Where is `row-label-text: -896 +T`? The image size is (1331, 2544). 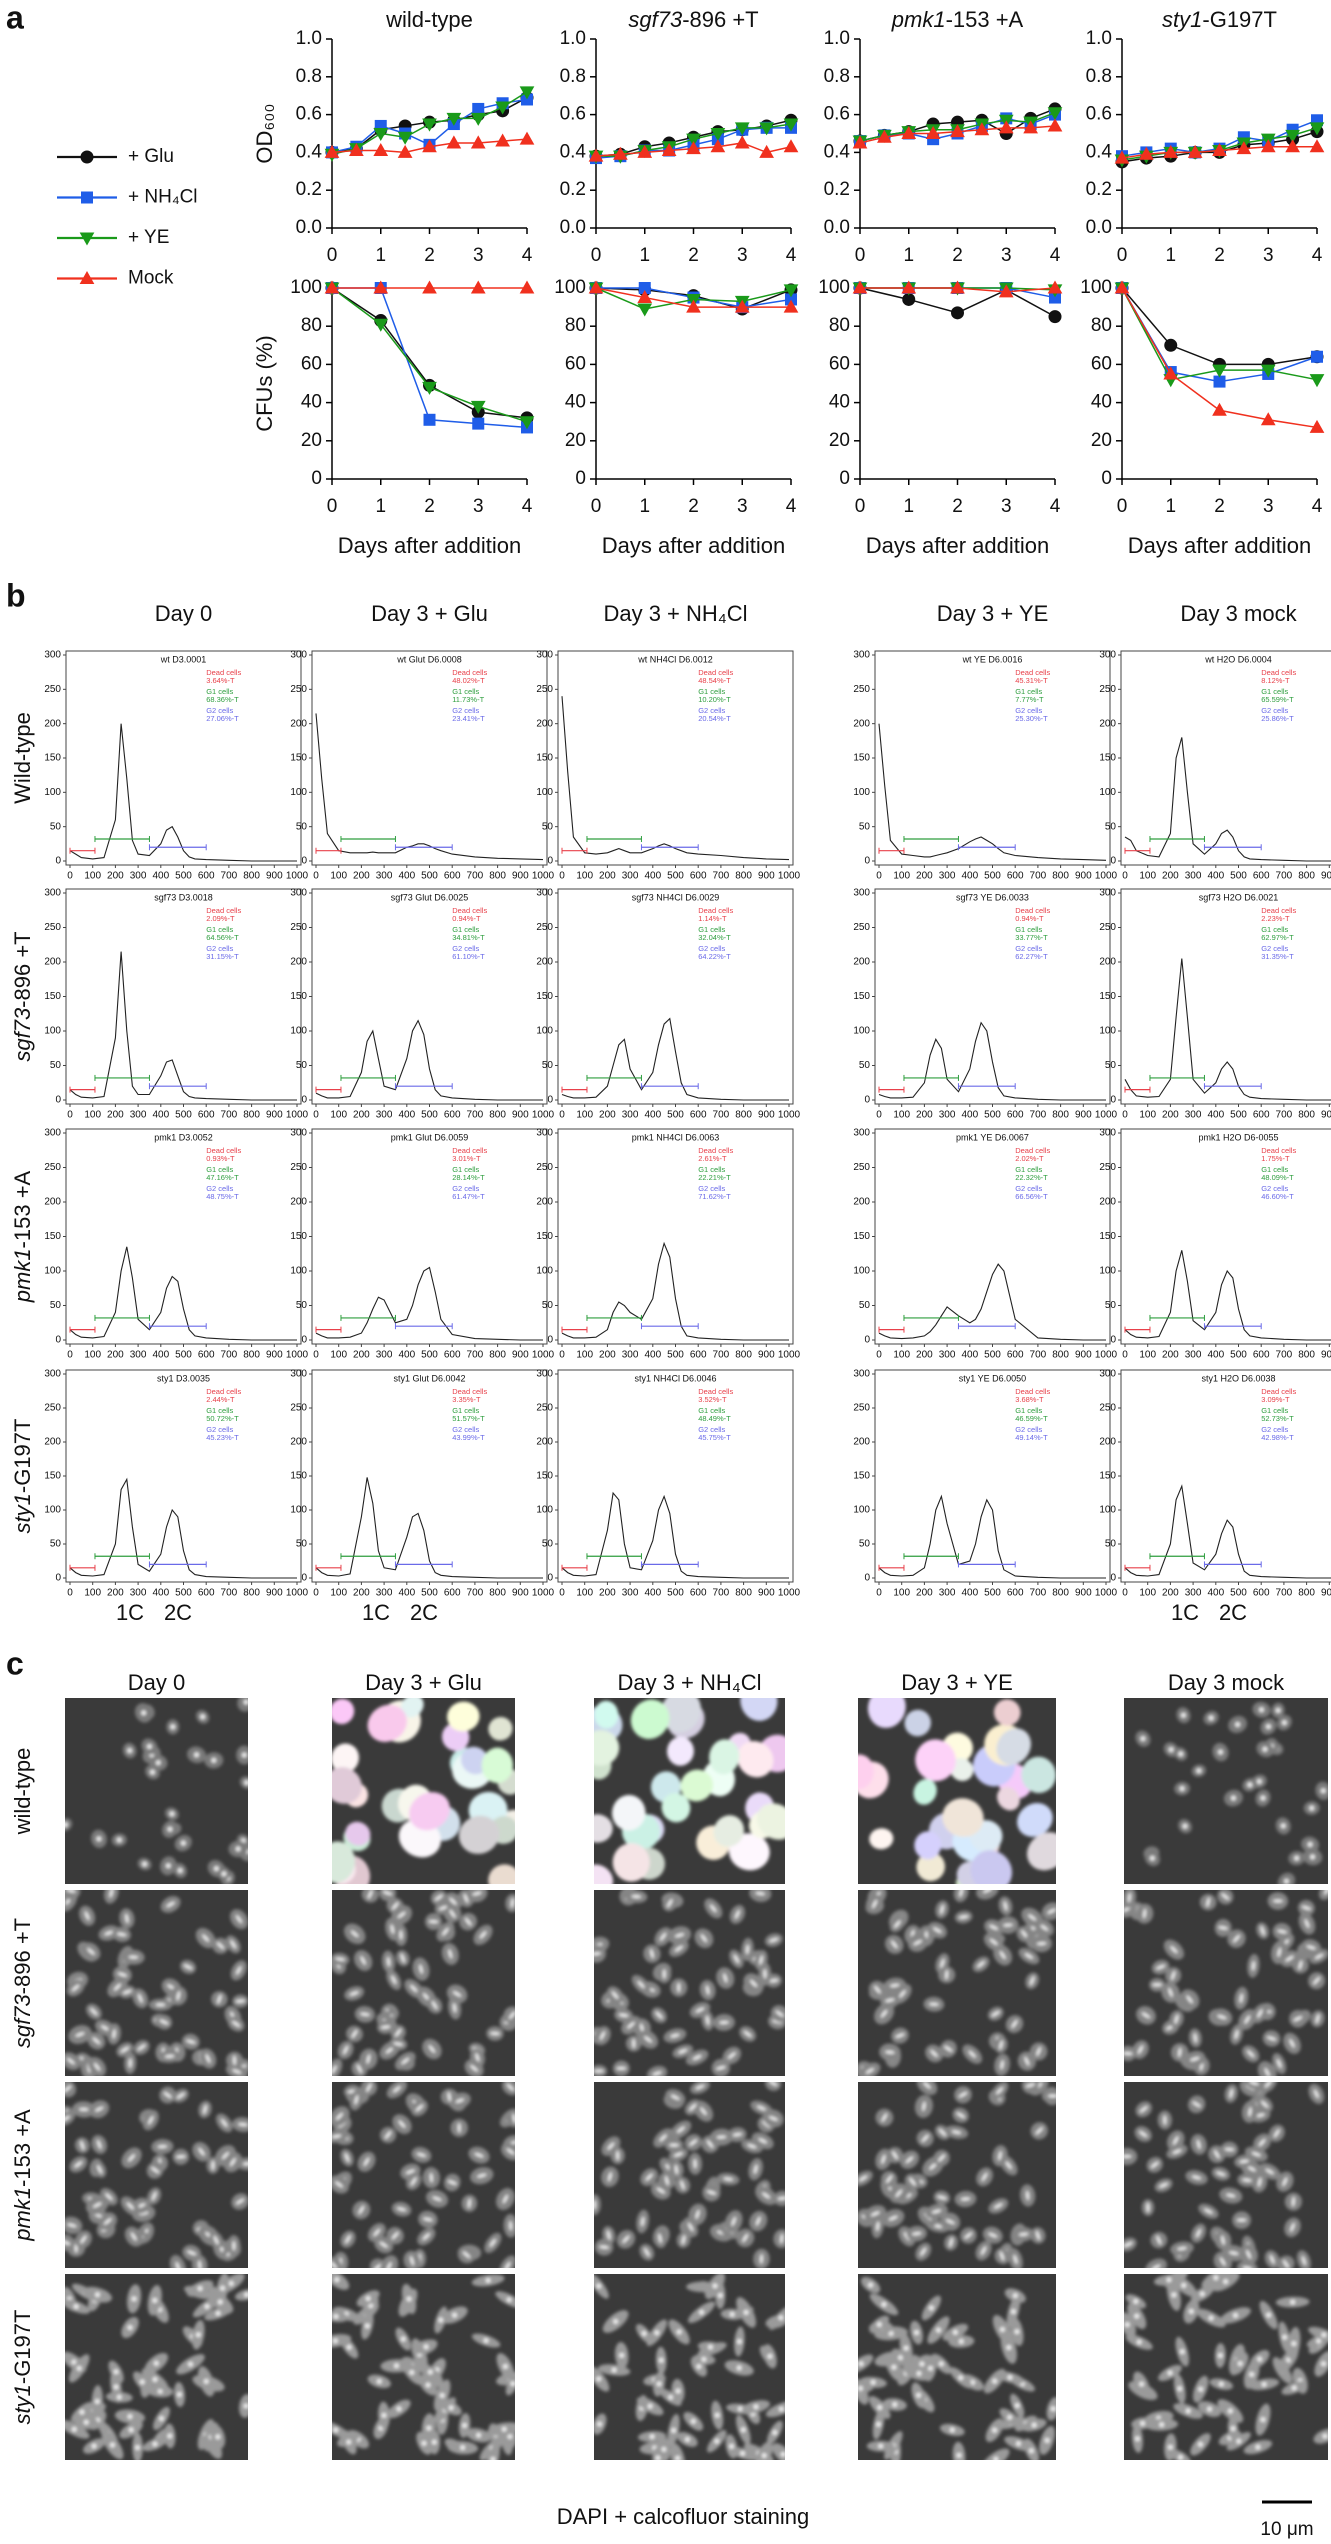 row-label-text: -896 +T is located at coordinates (22, 969).